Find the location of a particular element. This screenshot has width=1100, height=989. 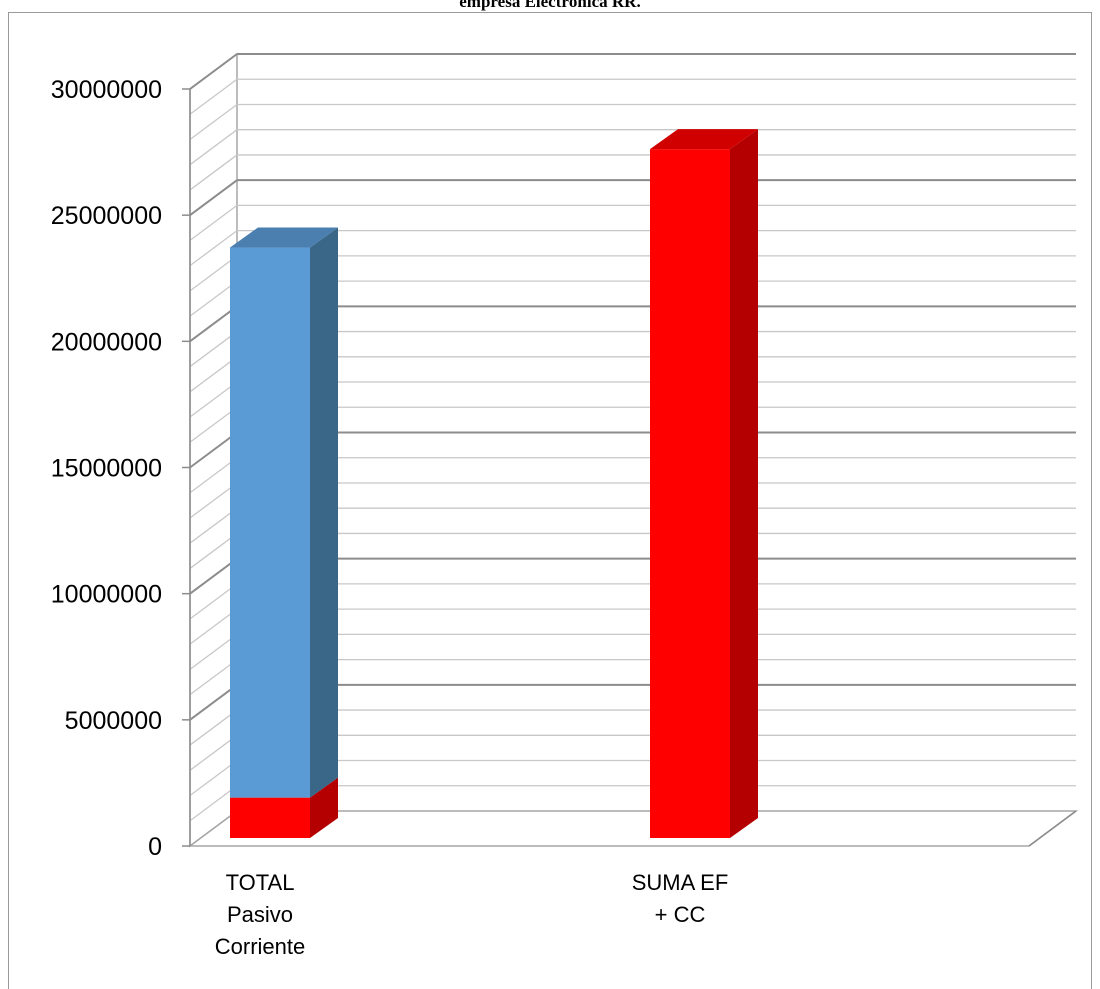

y-tick-label: 30000000 is located at coordinates (106, 90).